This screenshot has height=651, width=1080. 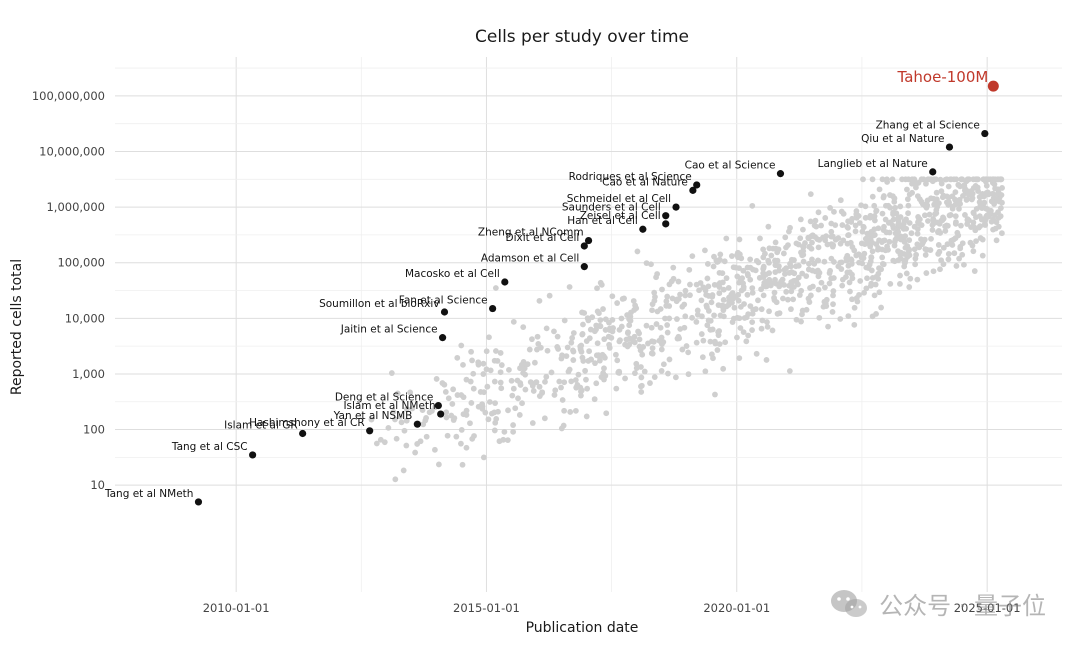 What do you see at coordinates (379, 304) in the screenshot?
I see `study-label: Soumillon et al bioRxiv` at bounding box center [379, 304].